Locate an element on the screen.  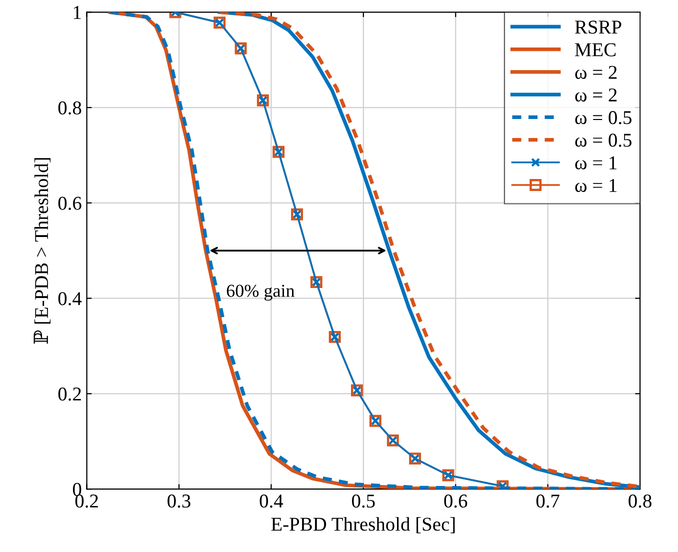
x-tick-label: 0.5 is located at coordinates (363, 501).